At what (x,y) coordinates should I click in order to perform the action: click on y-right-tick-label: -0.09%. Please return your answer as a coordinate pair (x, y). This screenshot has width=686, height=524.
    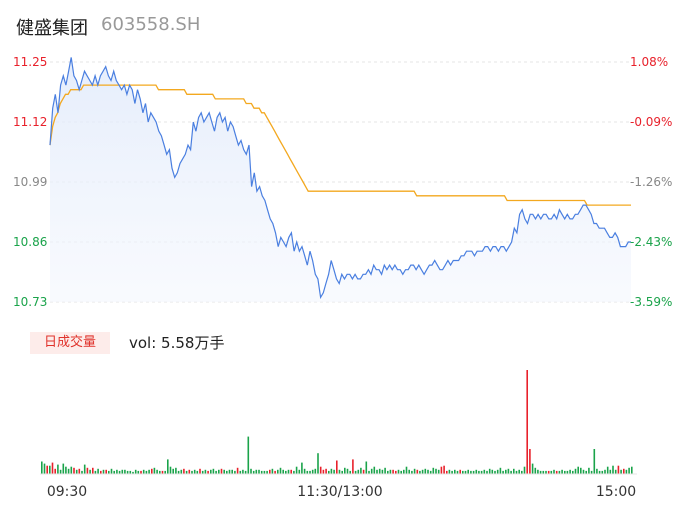
    Looking at the image, I should click on (651, 122).